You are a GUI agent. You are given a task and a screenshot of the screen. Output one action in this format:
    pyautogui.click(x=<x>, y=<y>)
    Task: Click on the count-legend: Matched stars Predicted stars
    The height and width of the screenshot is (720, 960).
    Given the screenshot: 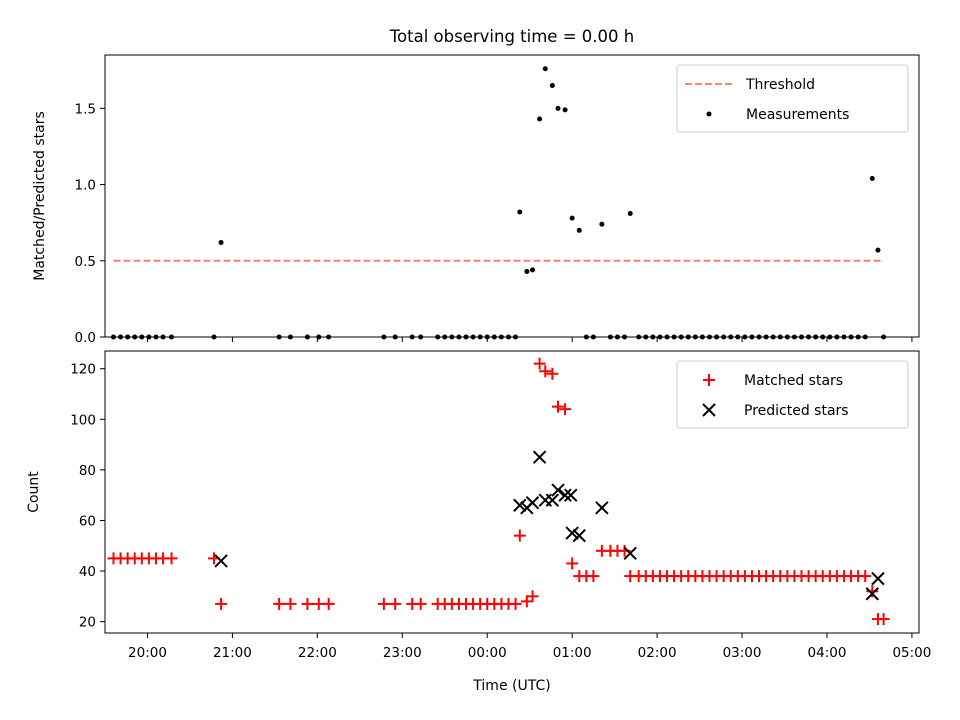 What is the action you would take?
    pyautogui.click(x=792, y=394)
    